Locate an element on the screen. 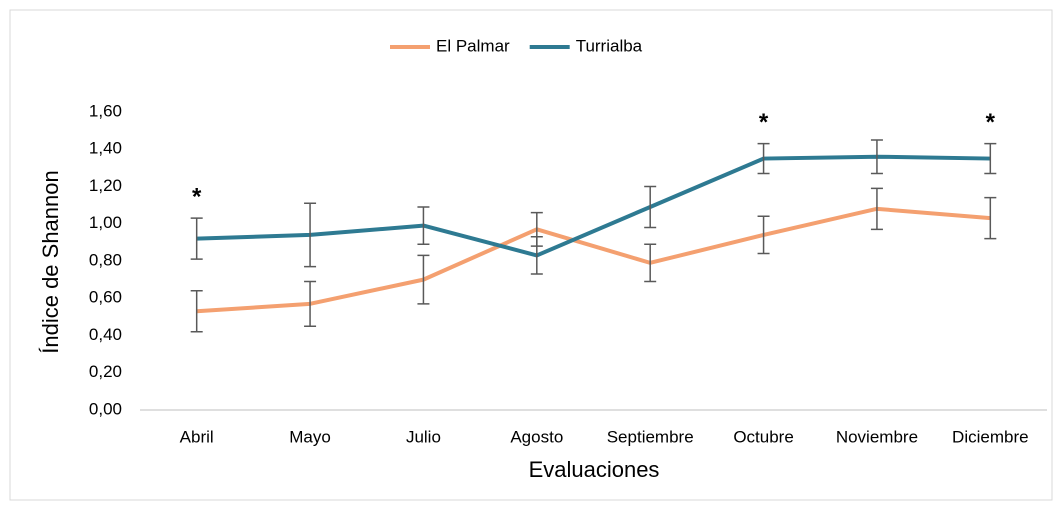  x-tick-label: Septiembre is located at coordinates (650, 436).